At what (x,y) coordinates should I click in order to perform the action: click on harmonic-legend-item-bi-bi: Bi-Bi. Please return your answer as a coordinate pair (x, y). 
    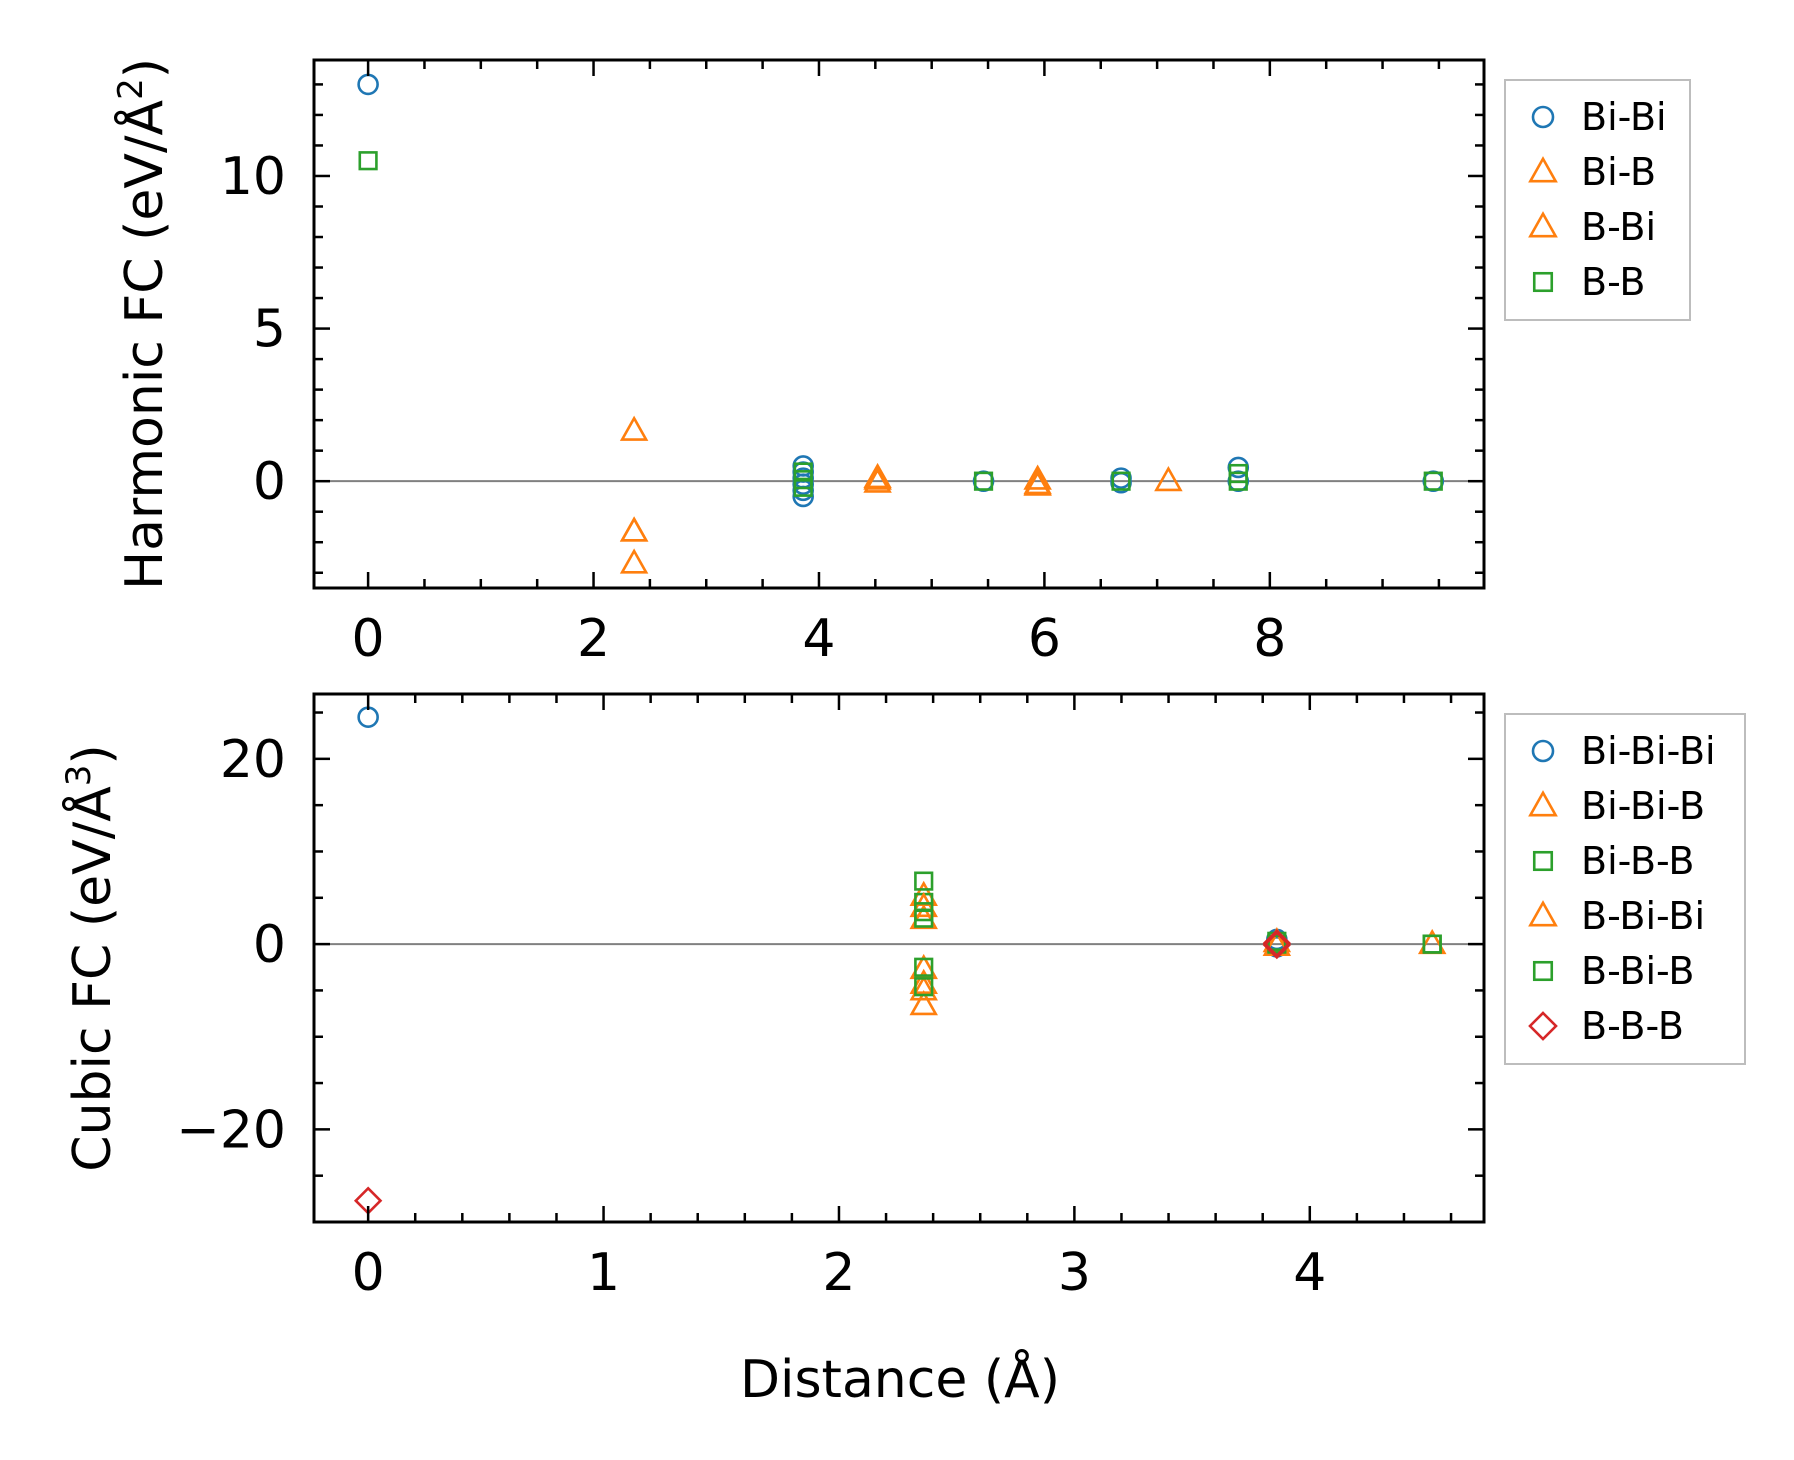
    Looking at the image, I should click on (1599, 117).